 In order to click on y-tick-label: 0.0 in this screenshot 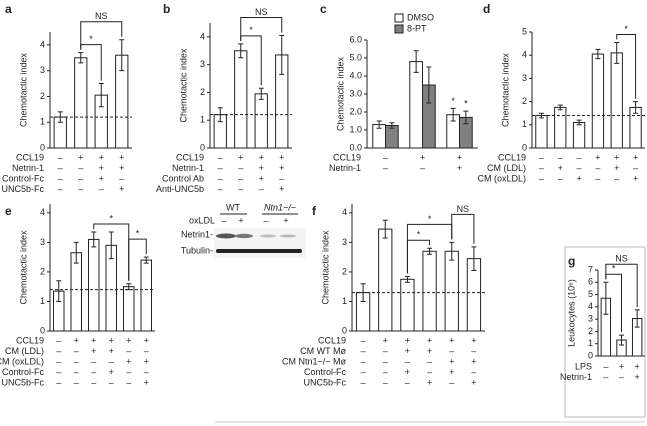, I will do `click(355, 147)`.